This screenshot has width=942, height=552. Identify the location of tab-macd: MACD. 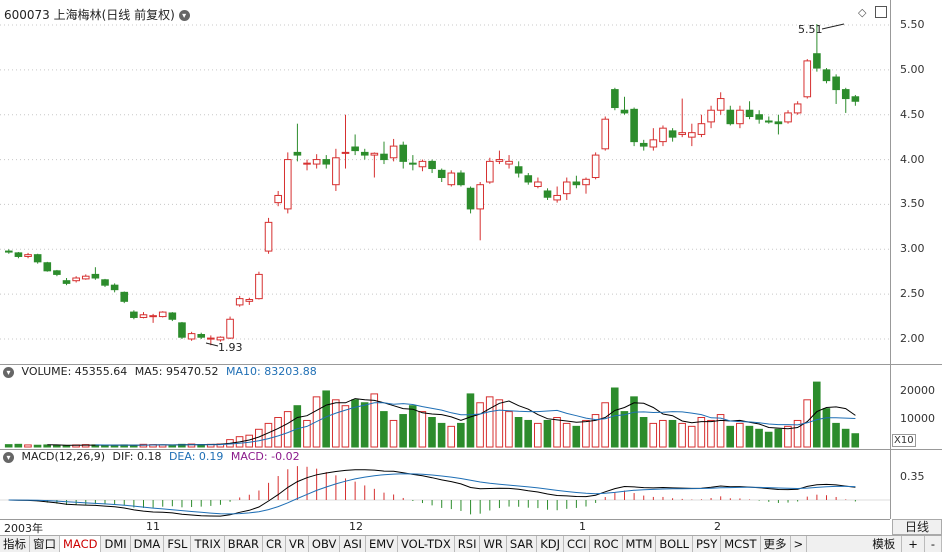
(81, 544).